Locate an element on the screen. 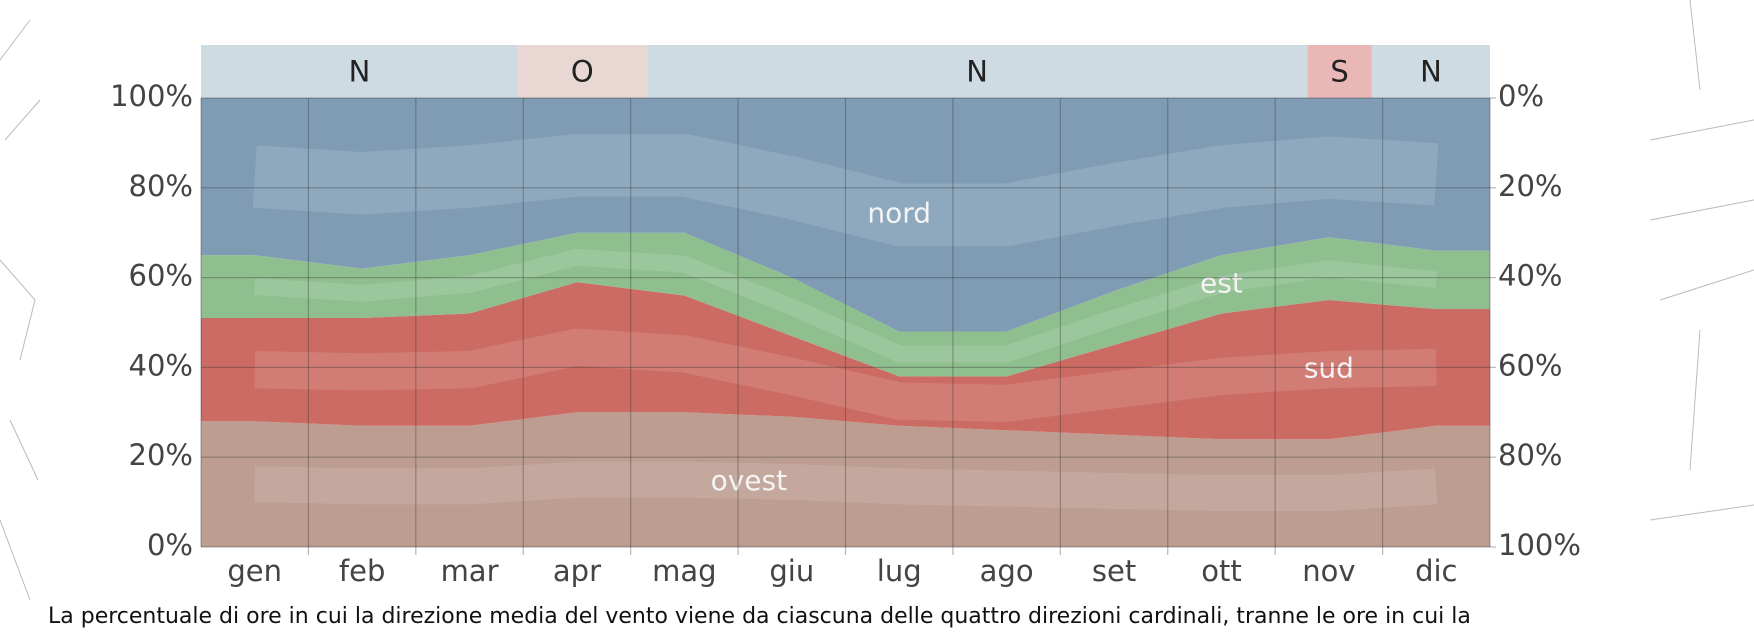  y-tick-label: 0% is located at coordinates (170, 545).